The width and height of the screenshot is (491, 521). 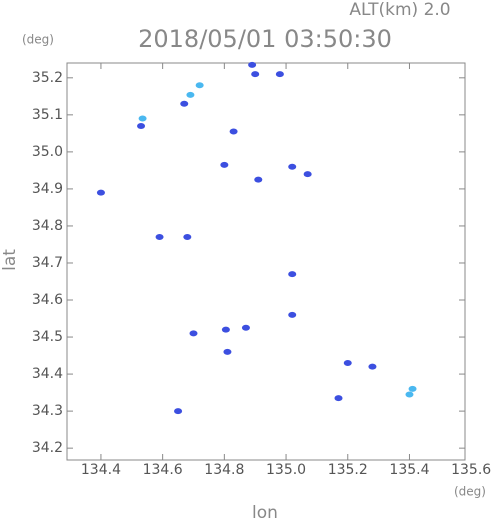 I want to click on y-axis-label: lat, so click(x=10, y=260).